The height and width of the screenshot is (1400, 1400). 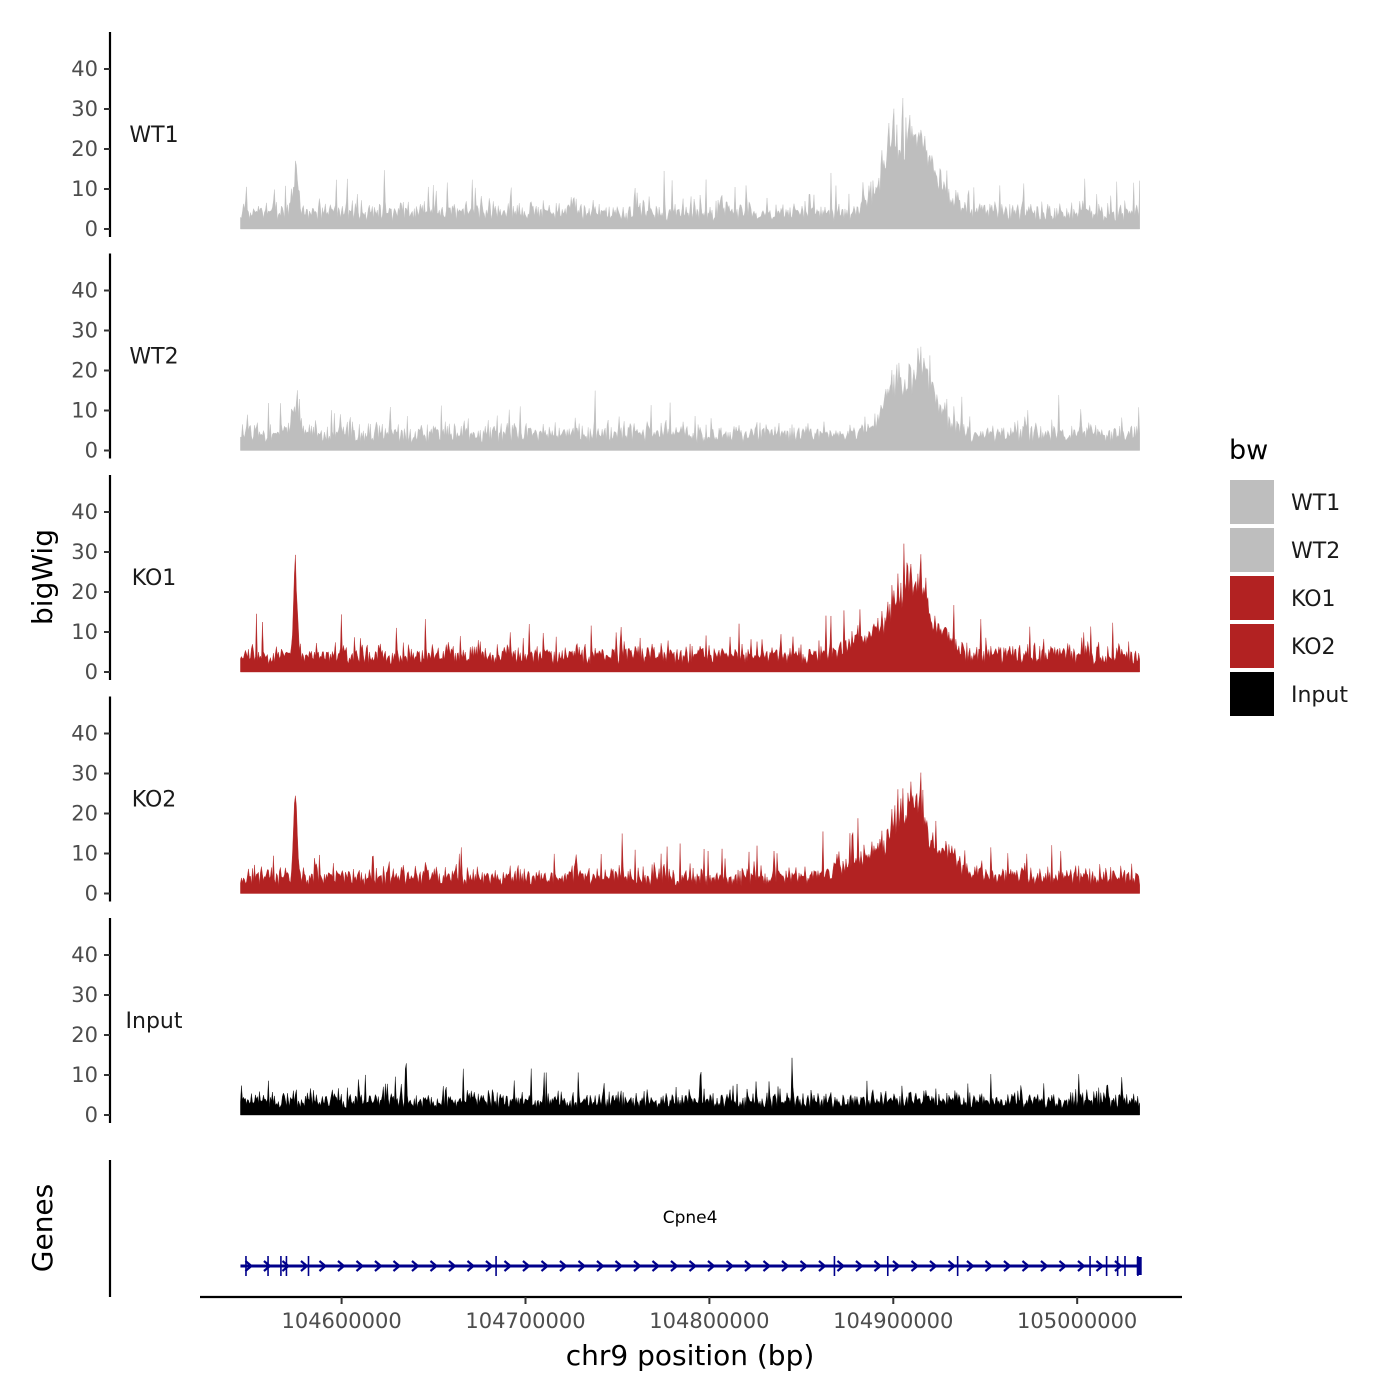 I want to click on legend: bw WT1 WT2 KO1 KO2 Input, so click(x=1288, y=575).